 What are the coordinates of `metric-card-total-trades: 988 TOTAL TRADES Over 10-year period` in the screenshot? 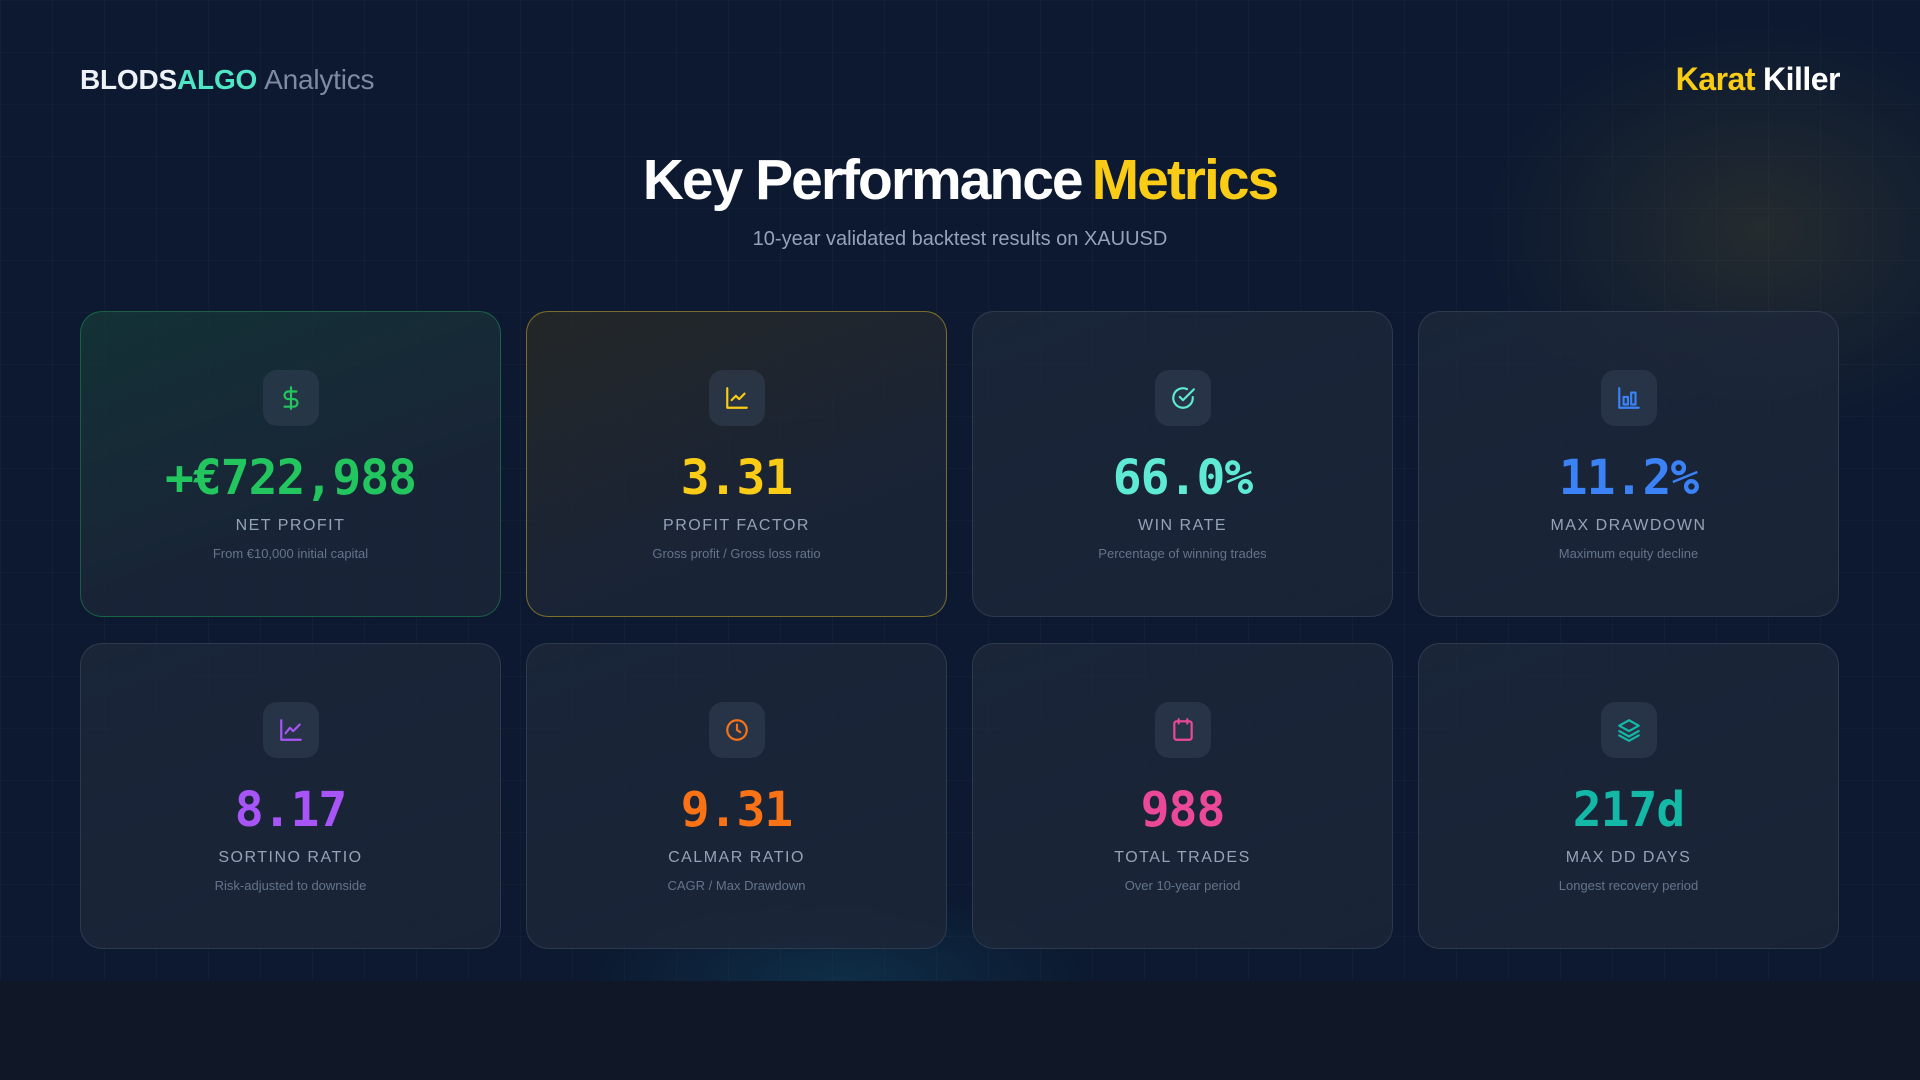 It's located at (1182, 796).